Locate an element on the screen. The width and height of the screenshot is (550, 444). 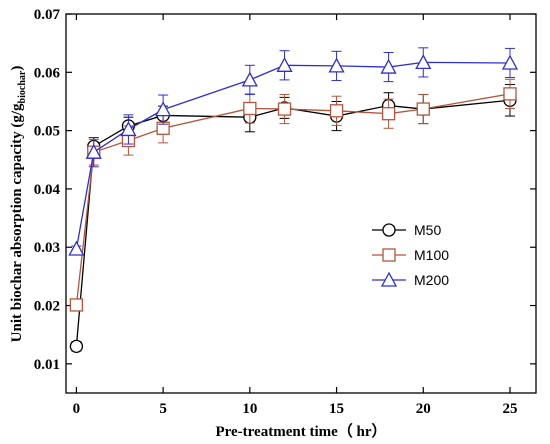
x-tick-label: 5 is located at coordinates (163, 409).